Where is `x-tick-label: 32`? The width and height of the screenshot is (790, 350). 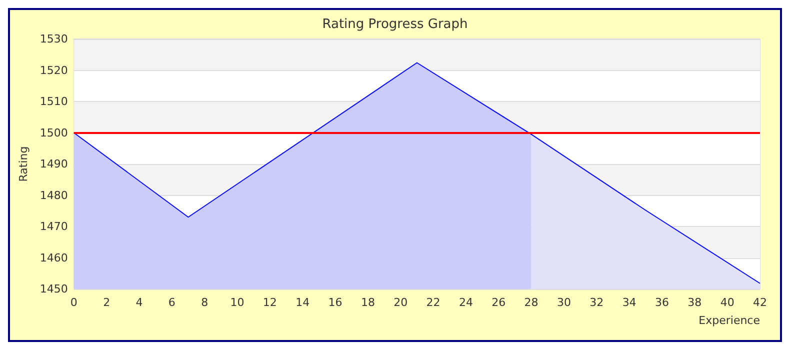
x-tick-label: 32 is located at coordinates (597, 302).